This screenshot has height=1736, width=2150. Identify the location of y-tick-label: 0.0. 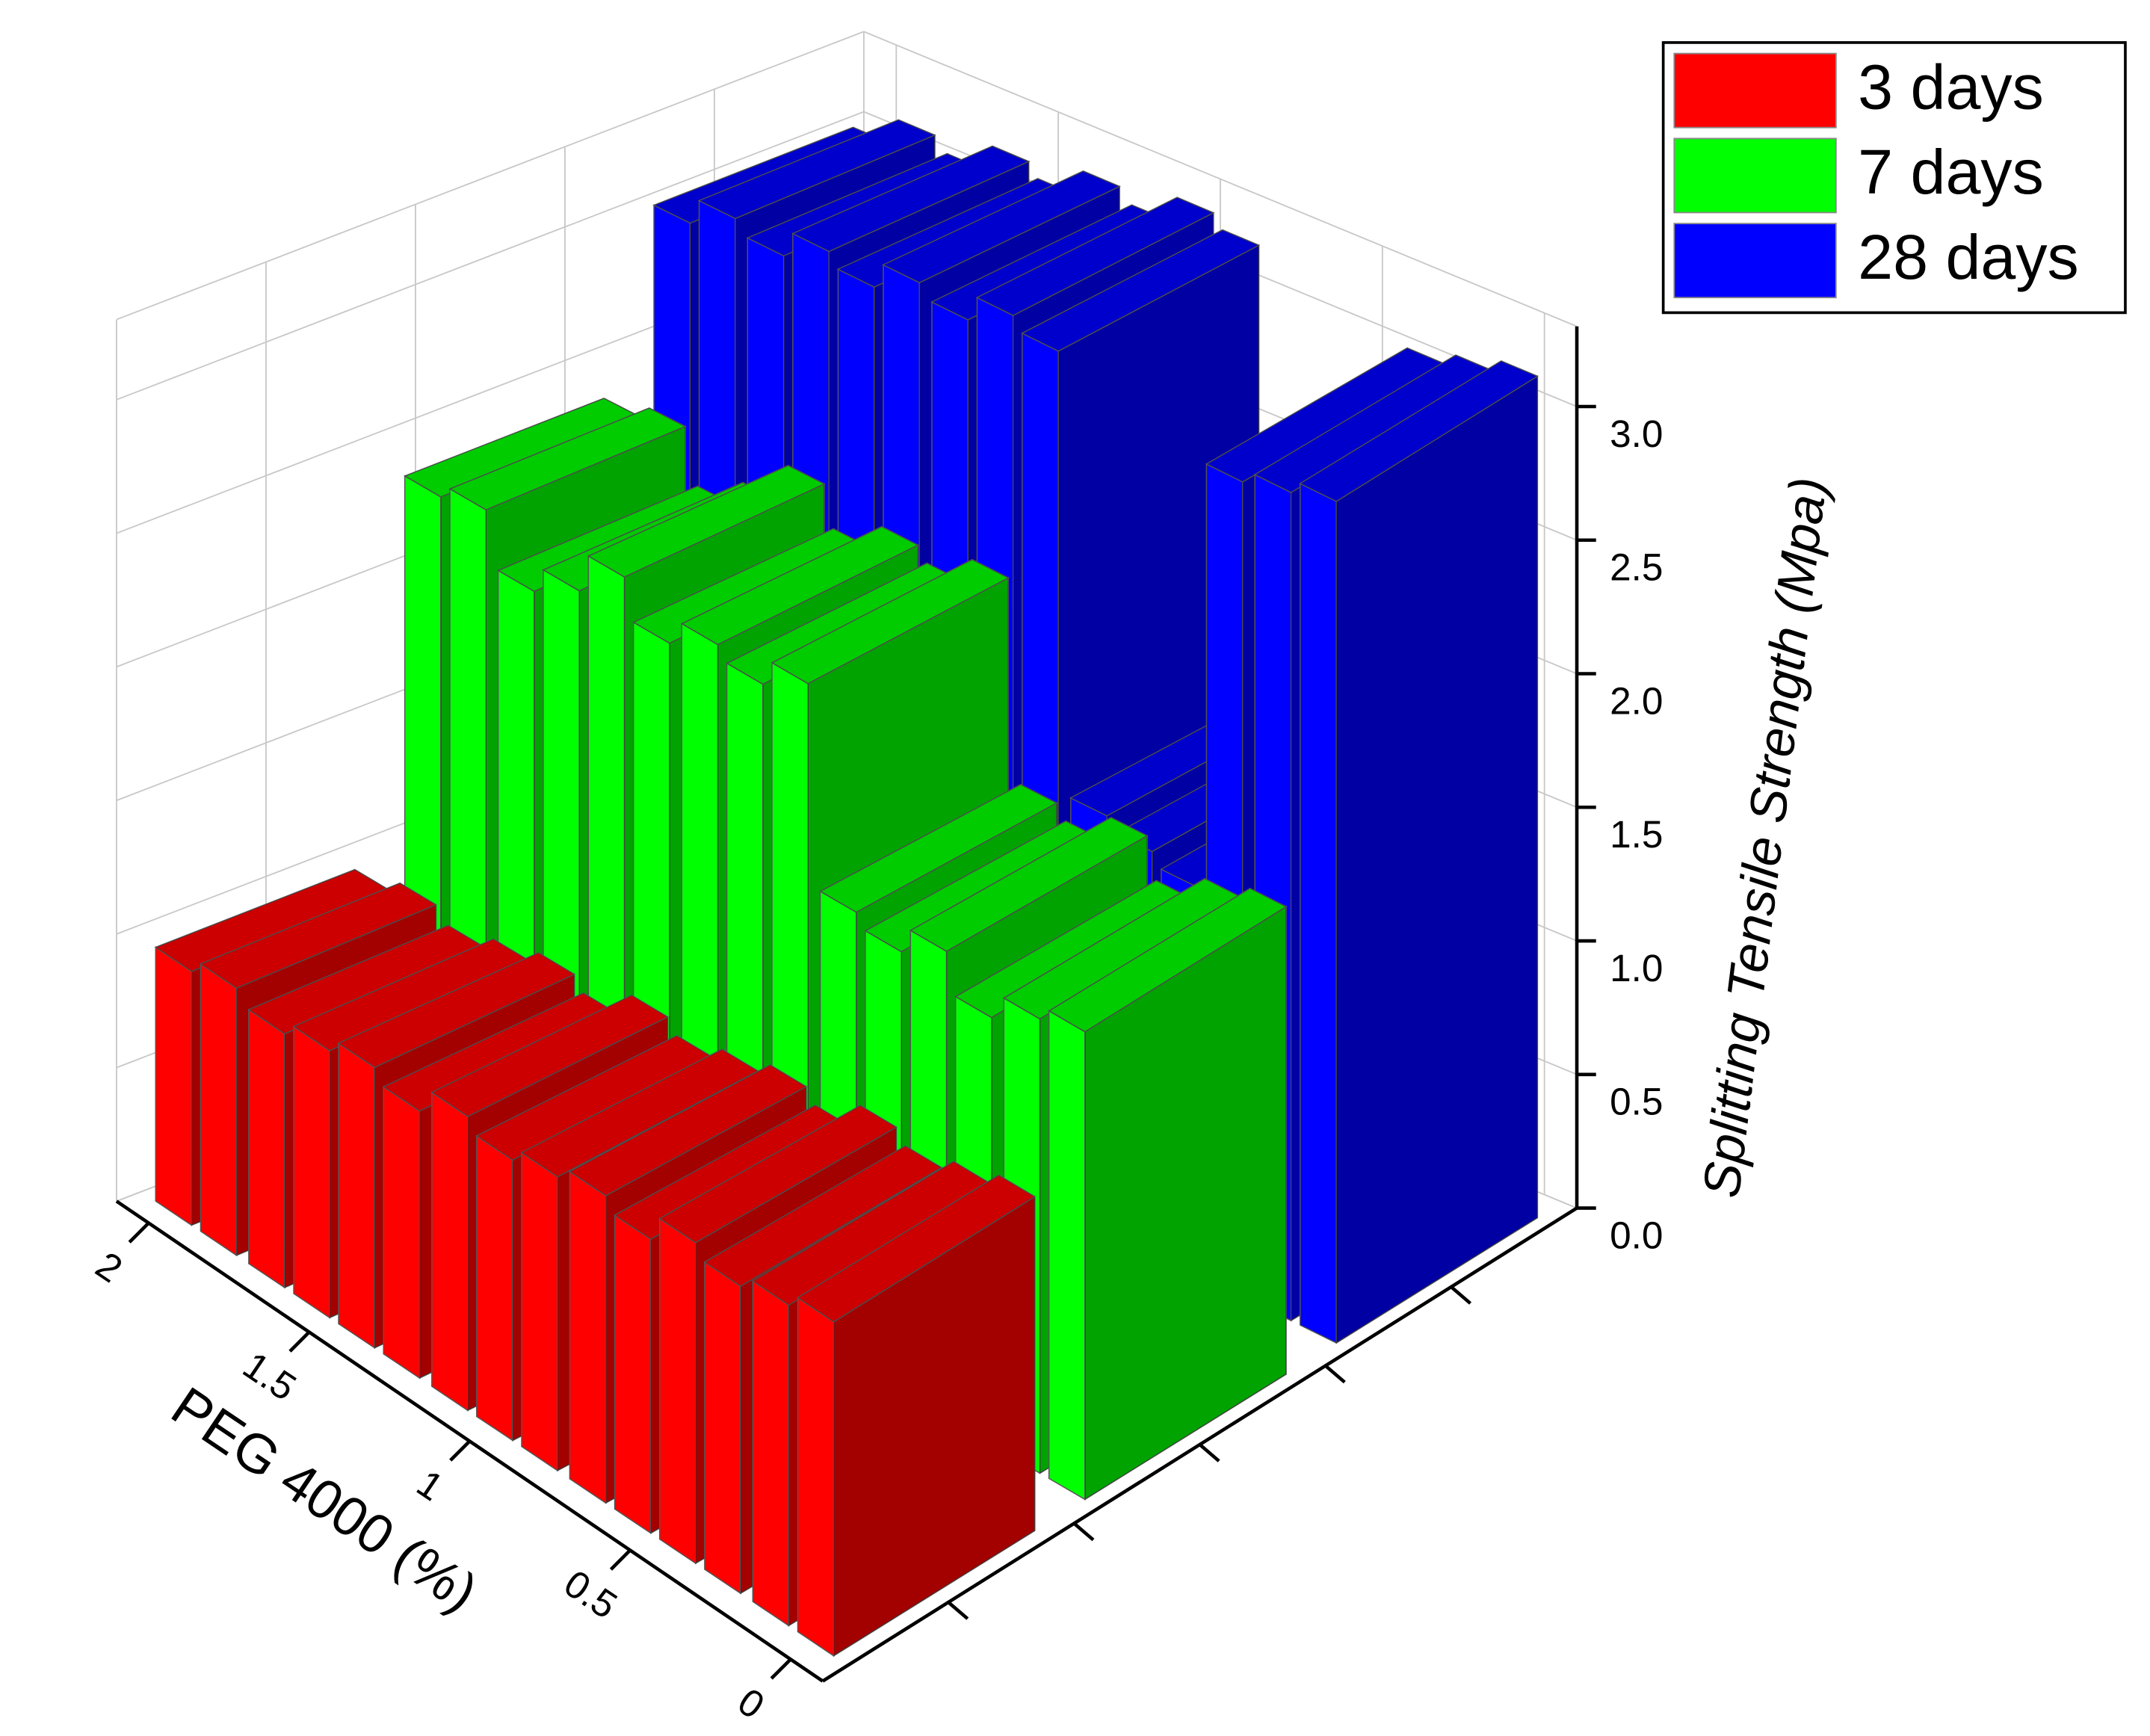
(1636, 1234).